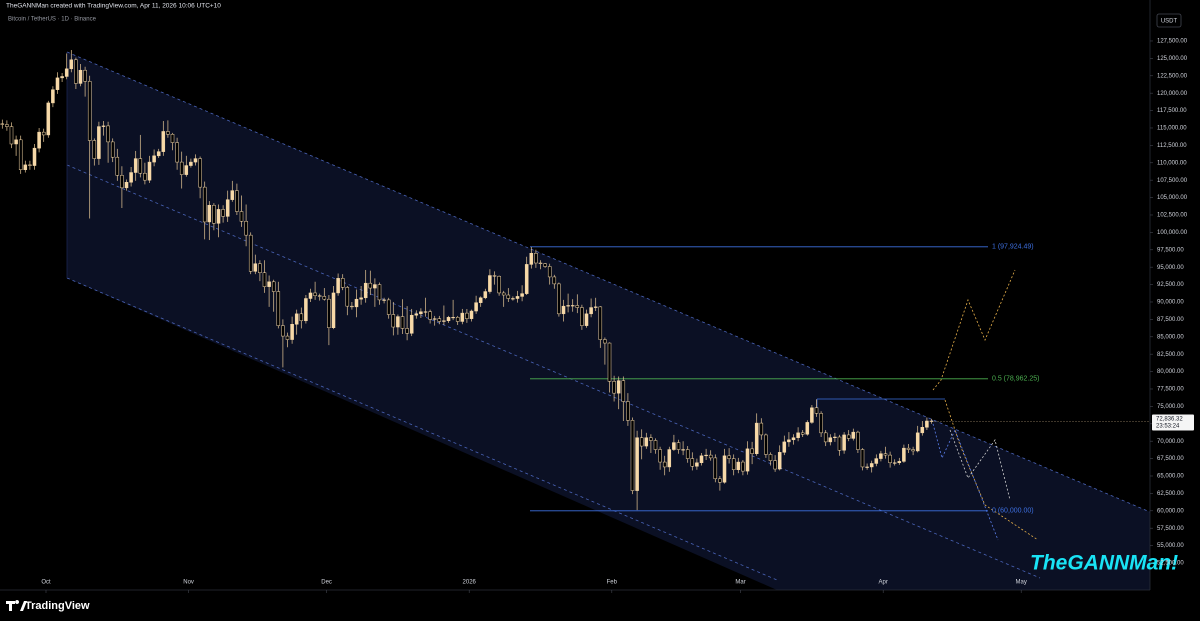 The height and width of the screenshot is (621, 1200). Describe the element at coordinates (1172, 129) in the screenshot. I see `y-tick-label: 115,000.00` at that location.